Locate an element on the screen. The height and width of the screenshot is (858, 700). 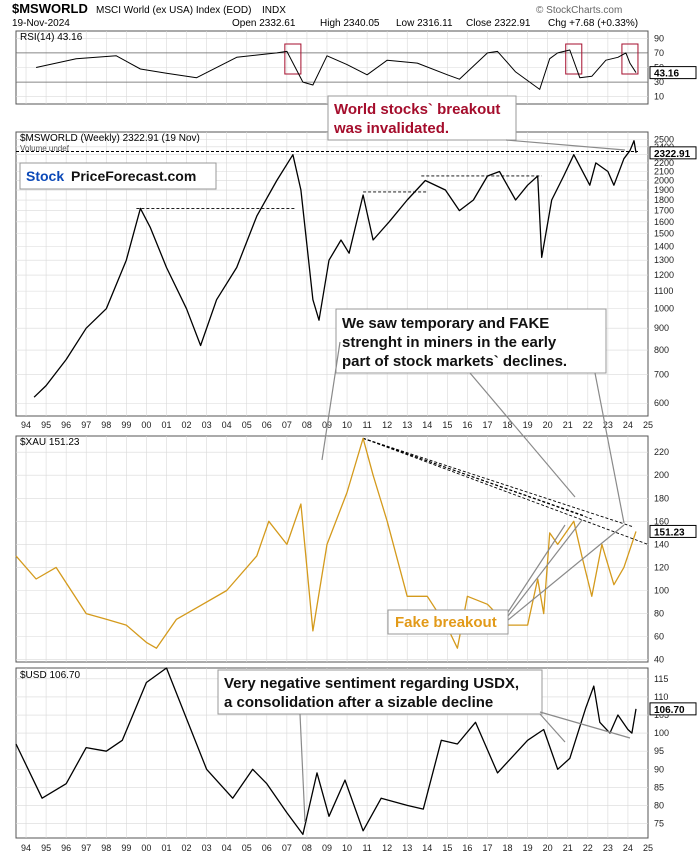
x-axis-label: 22 is located at coordinates (588, 425).